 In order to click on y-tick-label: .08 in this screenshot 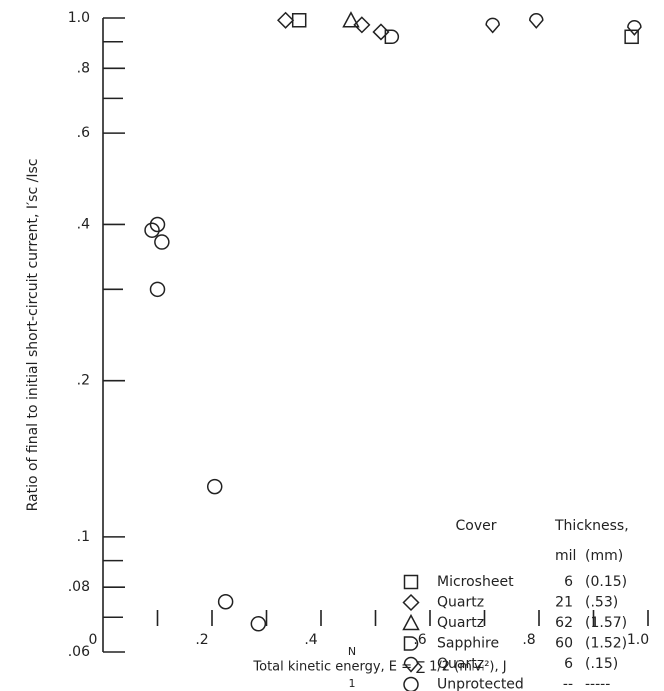, I will do `click(79, 587)`.